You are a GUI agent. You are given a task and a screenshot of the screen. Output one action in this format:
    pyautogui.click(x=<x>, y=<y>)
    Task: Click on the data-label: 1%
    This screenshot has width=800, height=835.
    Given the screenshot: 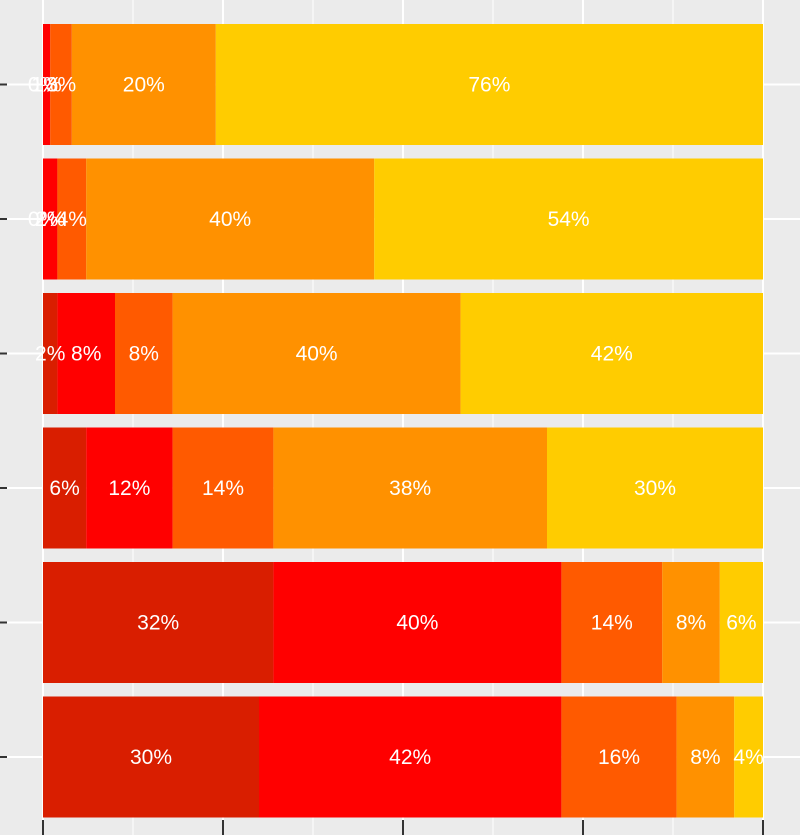 What is the action you would take?
    pyautogui.click(x=46, y=85)
    